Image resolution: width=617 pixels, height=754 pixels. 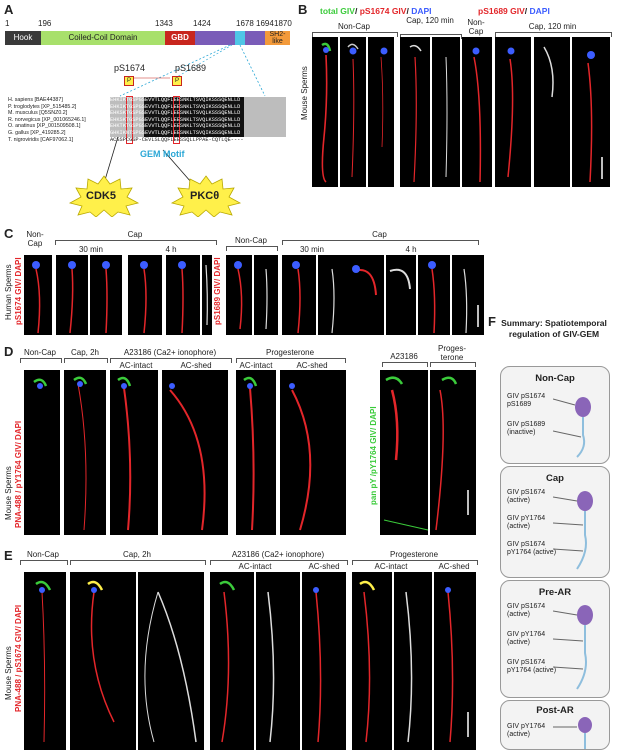 I want to click on species-row: R. norvegicus [XP_001065246.1], so click(x=47, y=119).